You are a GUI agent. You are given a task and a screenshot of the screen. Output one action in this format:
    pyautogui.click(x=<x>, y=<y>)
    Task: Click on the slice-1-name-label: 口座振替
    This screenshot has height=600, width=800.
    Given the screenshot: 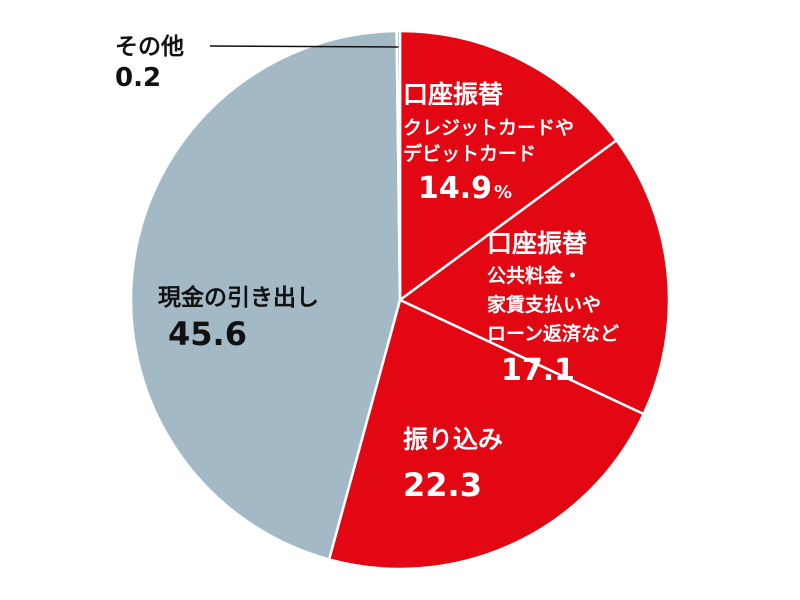 What is the action you would take?
    pyautogui.click(x=537, y=243)
    